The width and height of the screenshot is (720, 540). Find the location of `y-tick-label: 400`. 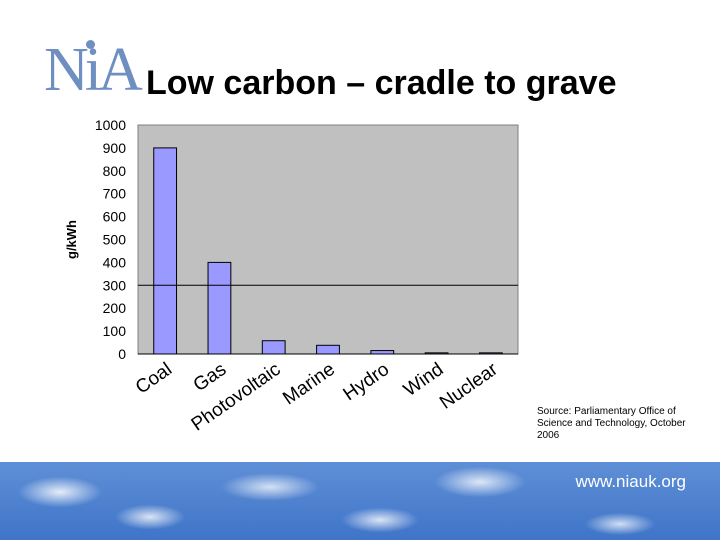

y-tick-label: 400 is located at coordinates (115, 262).